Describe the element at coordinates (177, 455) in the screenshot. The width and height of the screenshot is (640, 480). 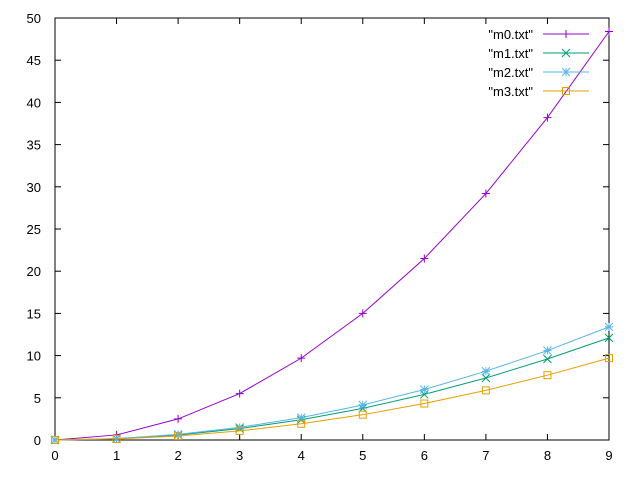
I see `x-tick-label: 2` at that location.